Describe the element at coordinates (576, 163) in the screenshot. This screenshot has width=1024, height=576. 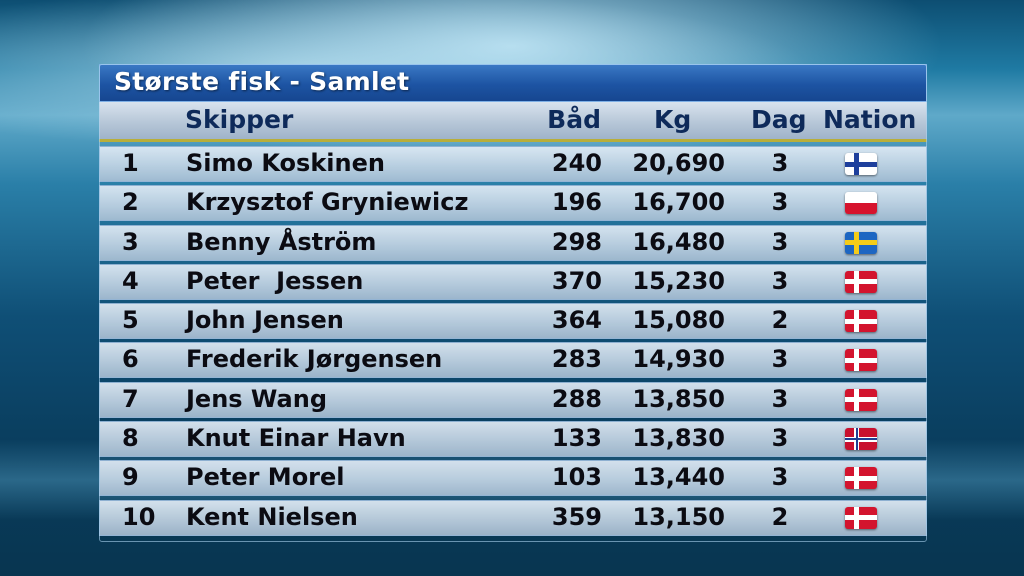
I see `boat-cell: 240` at that location.